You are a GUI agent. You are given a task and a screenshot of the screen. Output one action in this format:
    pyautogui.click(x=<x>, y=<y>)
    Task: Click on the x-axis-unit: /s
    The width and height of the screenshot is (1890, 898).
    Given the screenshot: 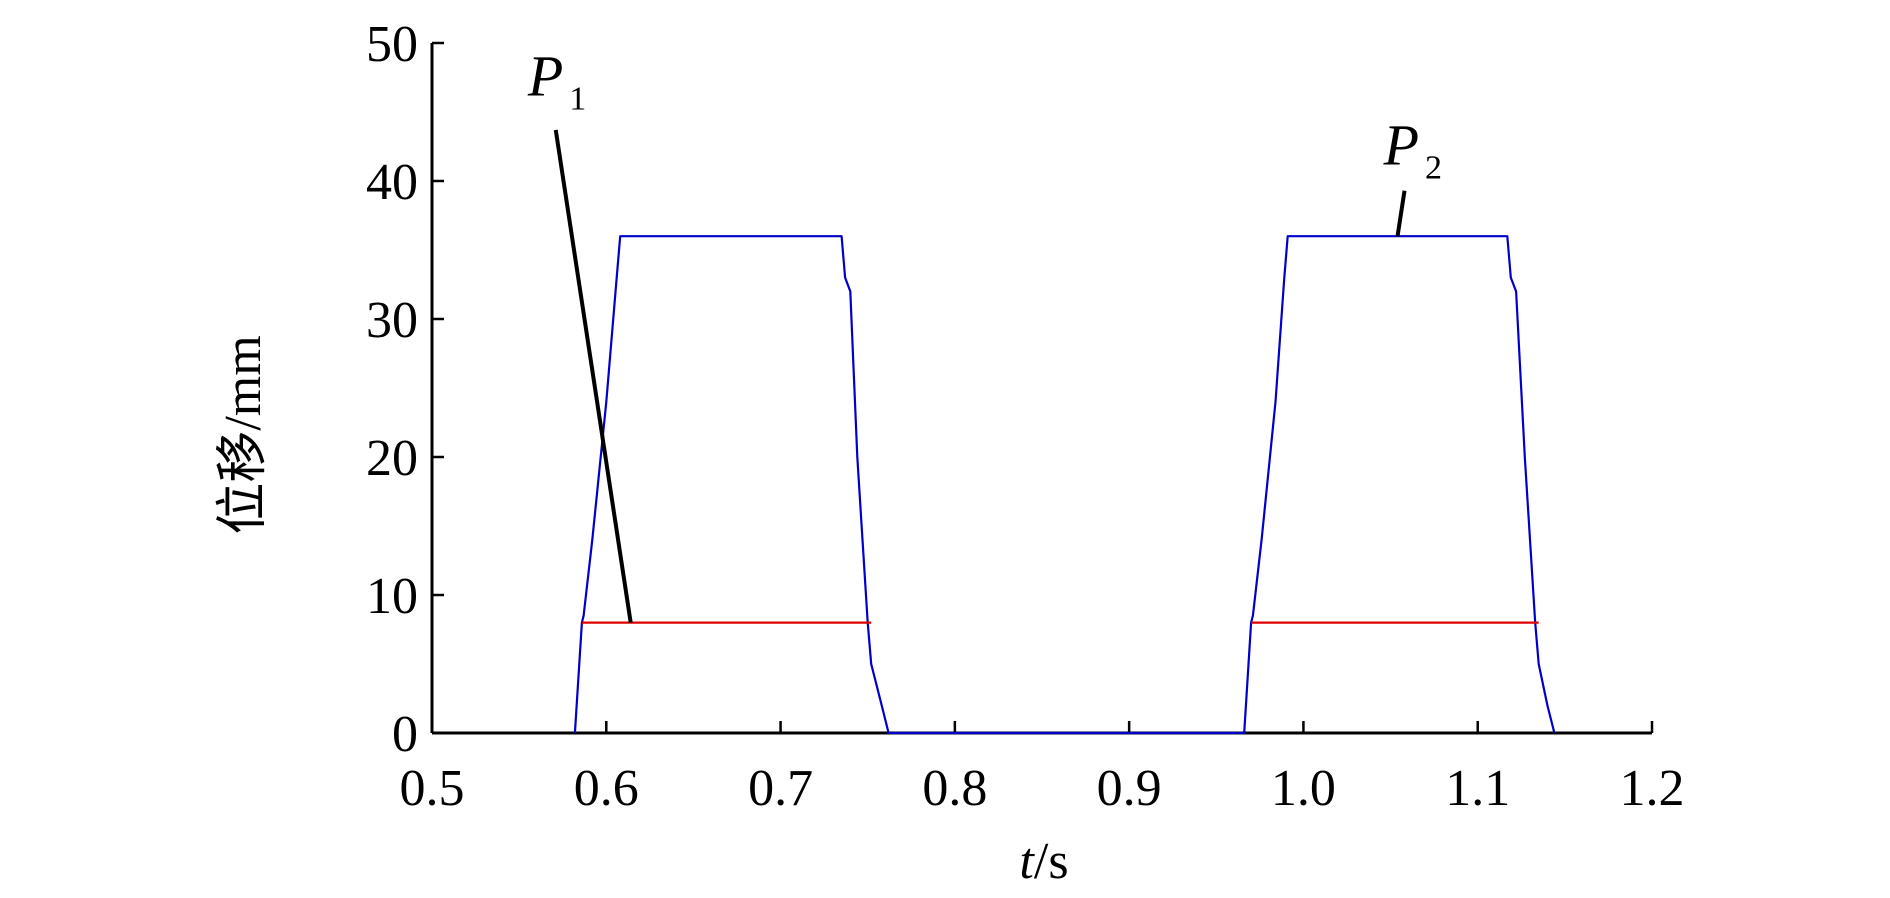 What is the action you would take?
    pyautogui.click(x=1051, y=861)
    